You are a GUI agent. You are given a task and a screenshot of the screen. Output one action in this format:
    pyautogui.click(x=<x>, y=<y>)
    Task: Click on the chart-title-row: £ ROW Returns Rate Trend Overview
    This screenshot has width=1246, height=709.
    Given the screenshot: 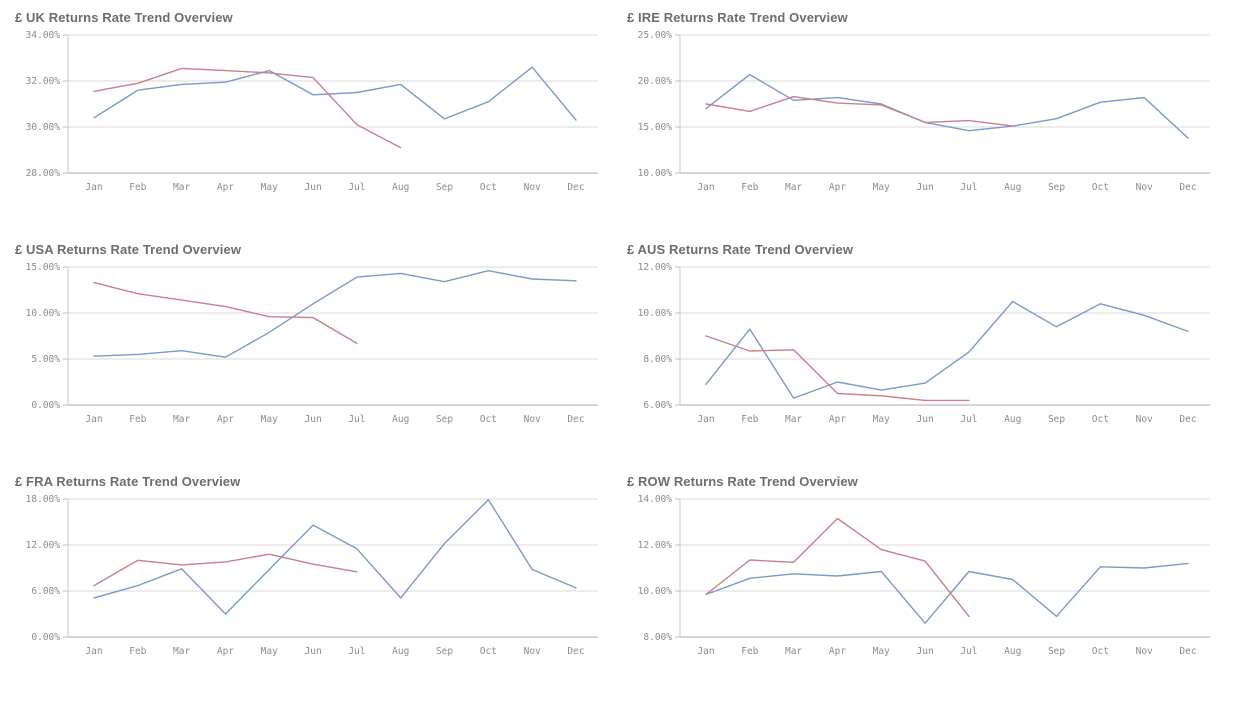 What is the action you would take?
    pyautogui.click(x=742, y=481)
    